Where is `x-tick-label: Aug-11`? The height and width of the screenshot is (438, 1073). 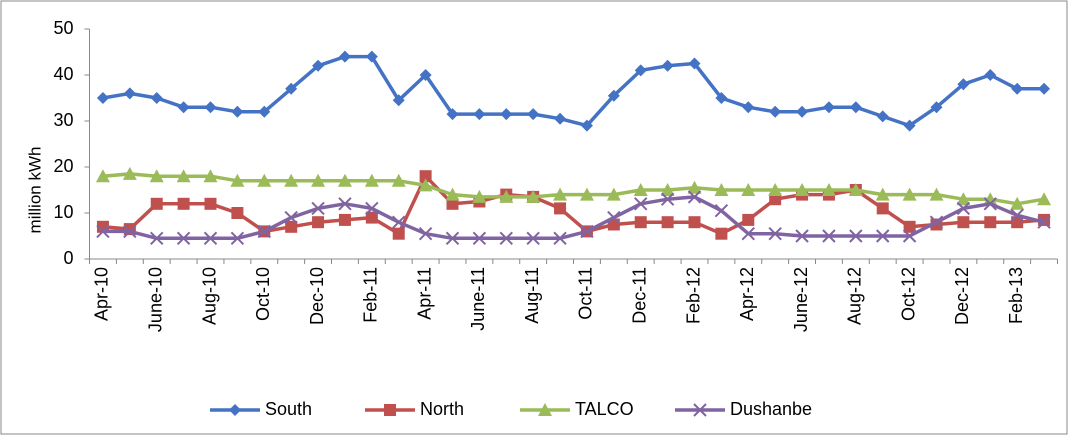 x-tick-label: Aug-11 is located at coordinates (532, 295).